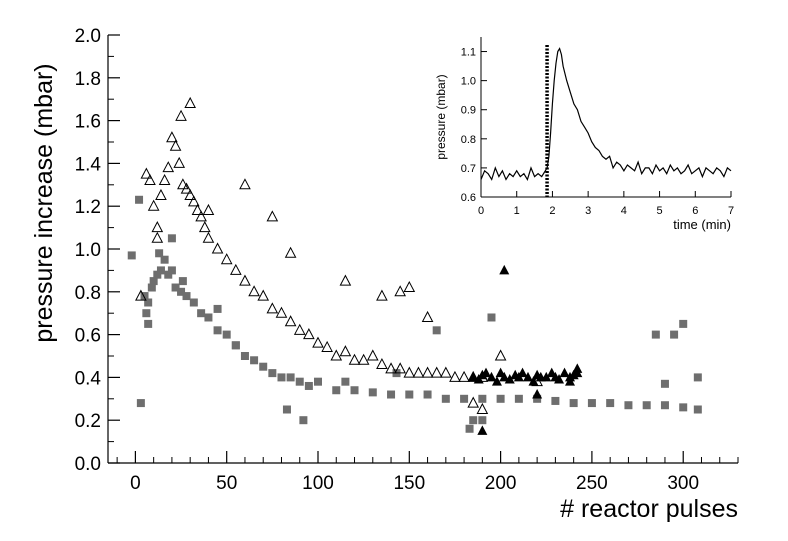  Describe the element at coordinates (44, 202) in the screenshot. I see `y-axis-label: pressure increase (mbar)` at that location.